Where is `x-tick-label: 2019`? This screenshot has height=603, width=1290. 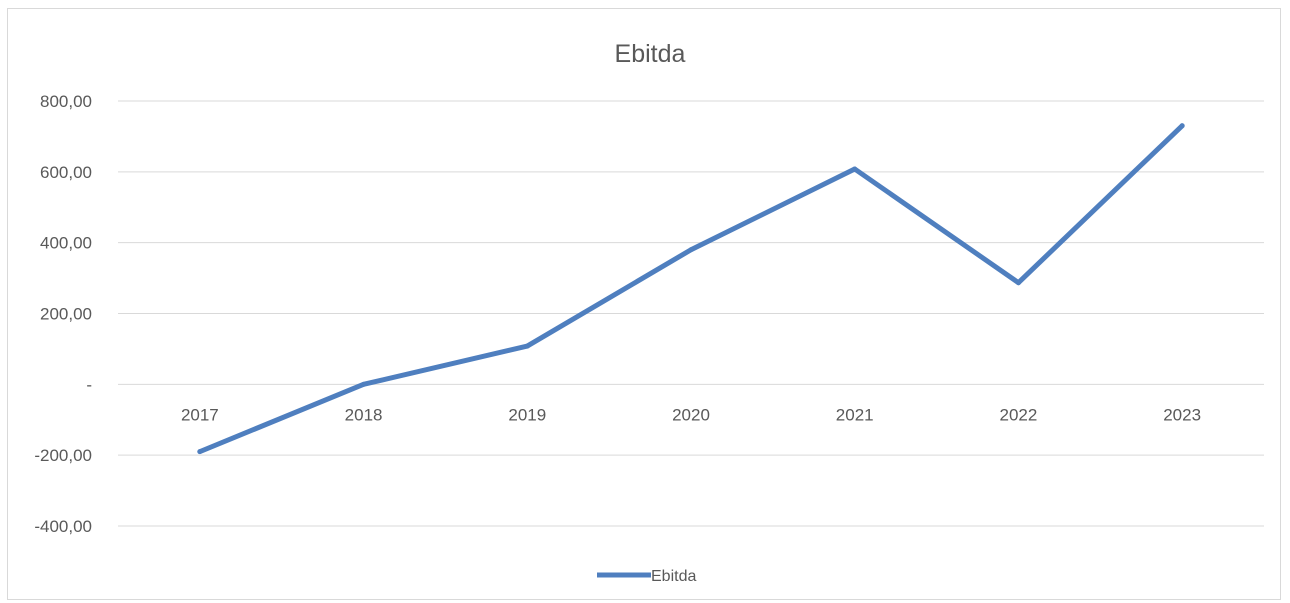
x-tick-label: 2019 is located at coordinates (527, 414).